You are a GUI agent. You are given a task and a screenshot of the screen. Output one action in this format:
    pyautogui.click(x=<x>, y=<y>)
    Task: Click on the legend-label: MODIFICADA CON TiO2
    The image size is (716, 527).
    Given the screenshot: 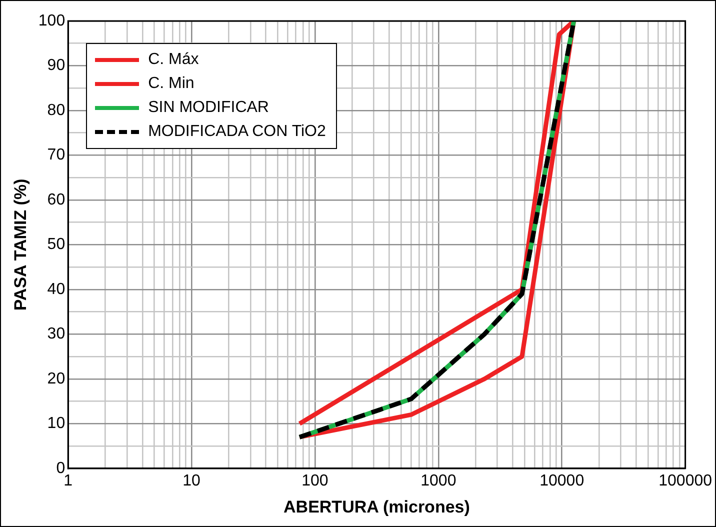 What is the action you would take?
    pyautogui.click(x=237, y=132)
    